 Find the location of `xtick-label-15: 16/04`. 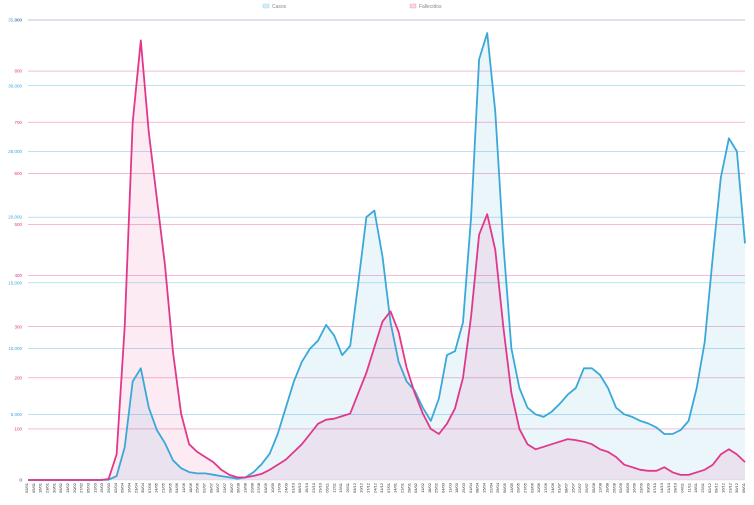

xtick-label-15: 16/04 is located at coordinates (128, 487).